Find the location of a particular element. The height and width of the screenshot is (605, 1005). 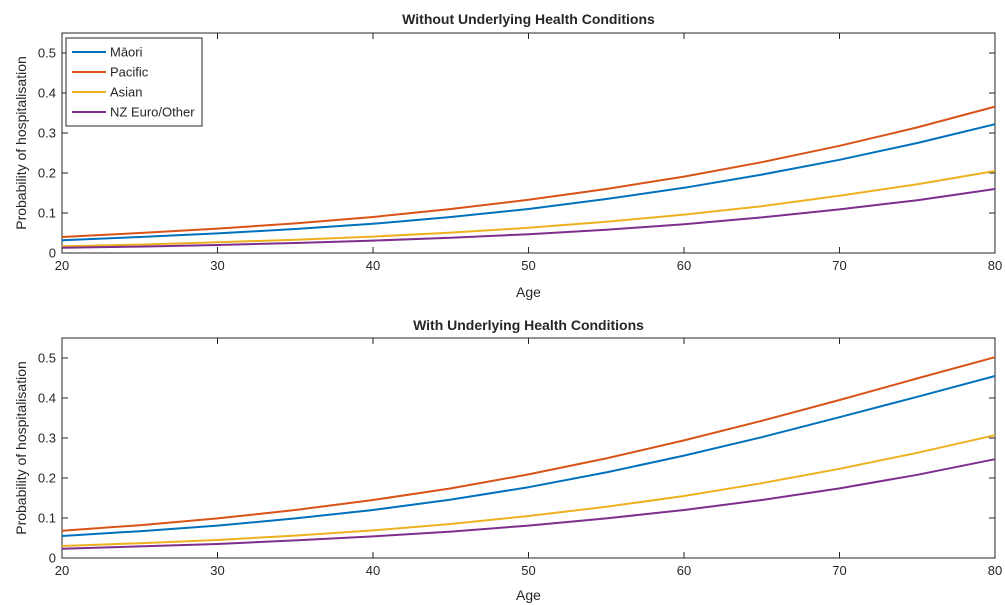

legend-label: Asian is located at coordinates (126, 92).